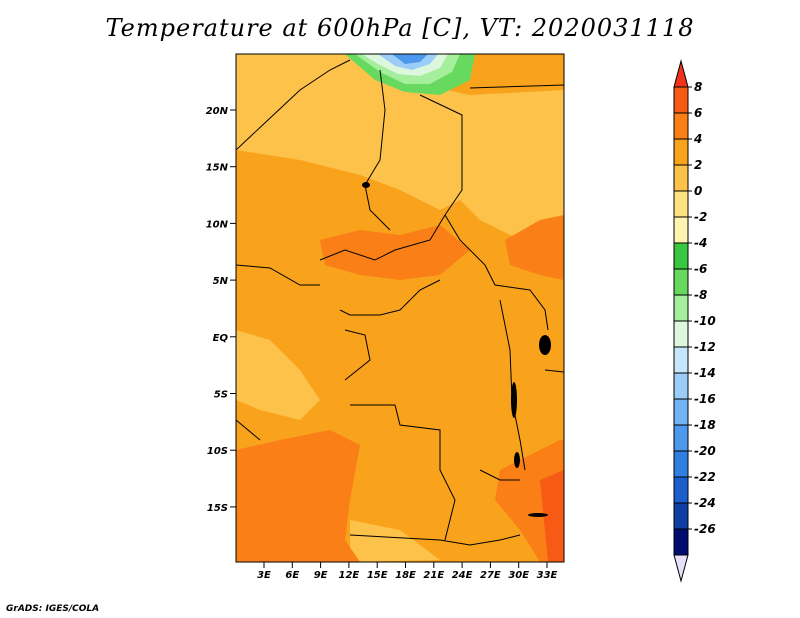 This screenshot has height=618, width=800. Describe the element at coordinates (462, 575) in the screenshot. I see `lon-tick-label: 24E` at that location.